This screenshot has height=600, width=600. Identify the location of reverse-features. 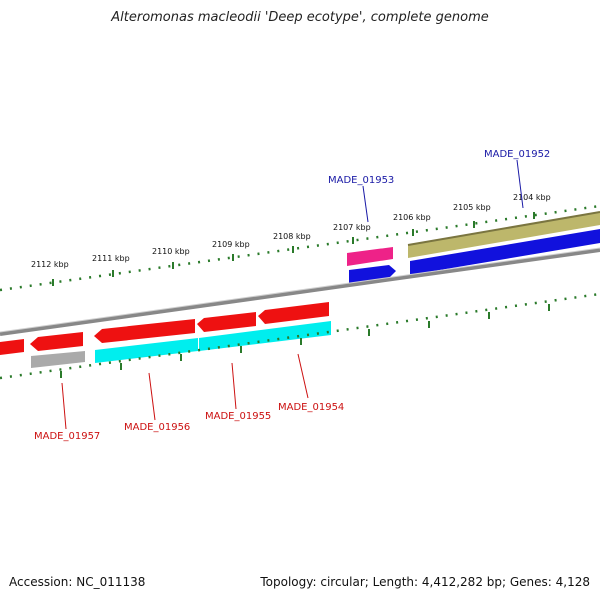
(165, 335).